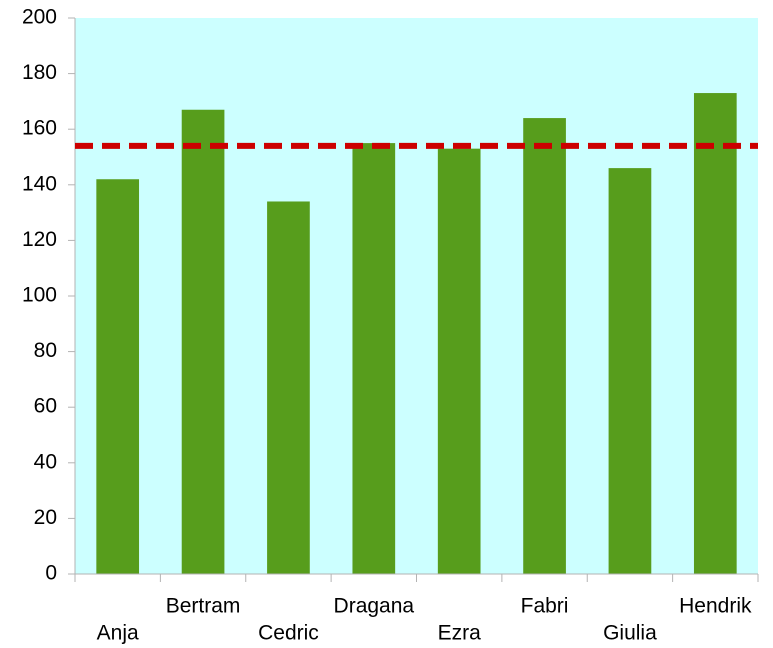 The width and height of the screenshot is (773, 648). What do you see at coordinates (545, 606) in the screenshot?
I see `x-tick-label: Fabri` at bounding box center [545, 606].